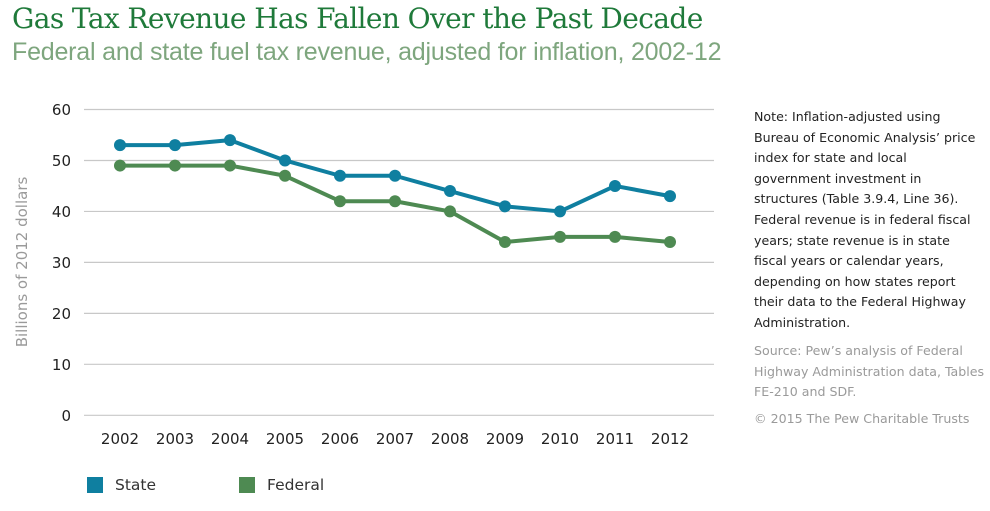 The image size is (990, 511). Describe the element at coordinates (670, 242) in the screenshot. I see `point-federal-2012` at that location.